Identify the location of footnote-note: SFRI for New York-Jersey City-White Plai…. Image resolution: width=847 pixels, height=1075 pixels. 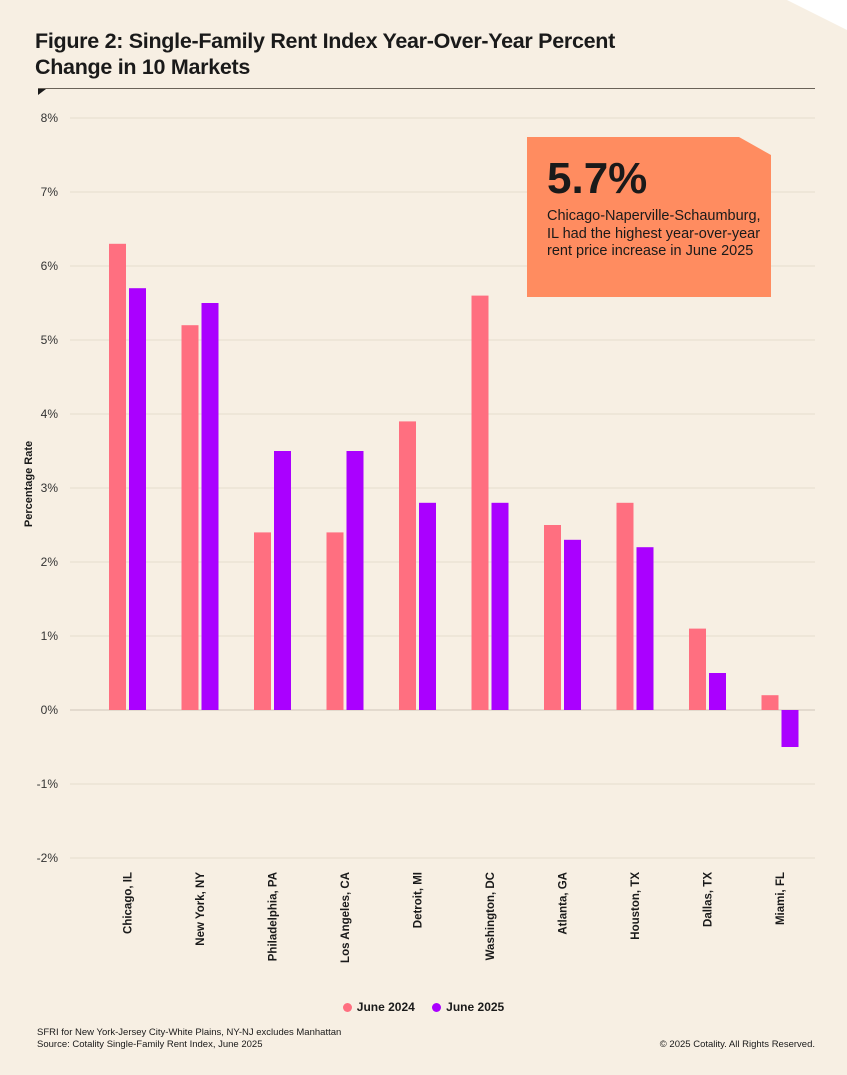
(189, 1032).